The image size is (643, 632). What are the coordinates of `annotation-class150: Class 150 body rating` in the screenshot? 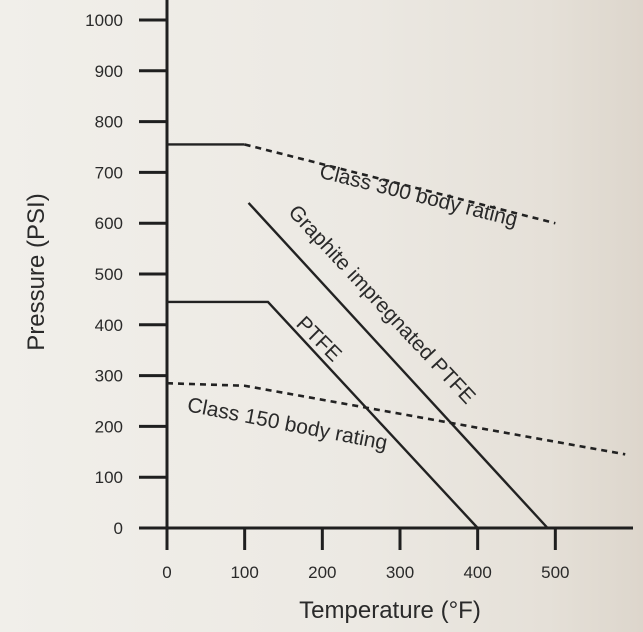 It's located at (287, 423).